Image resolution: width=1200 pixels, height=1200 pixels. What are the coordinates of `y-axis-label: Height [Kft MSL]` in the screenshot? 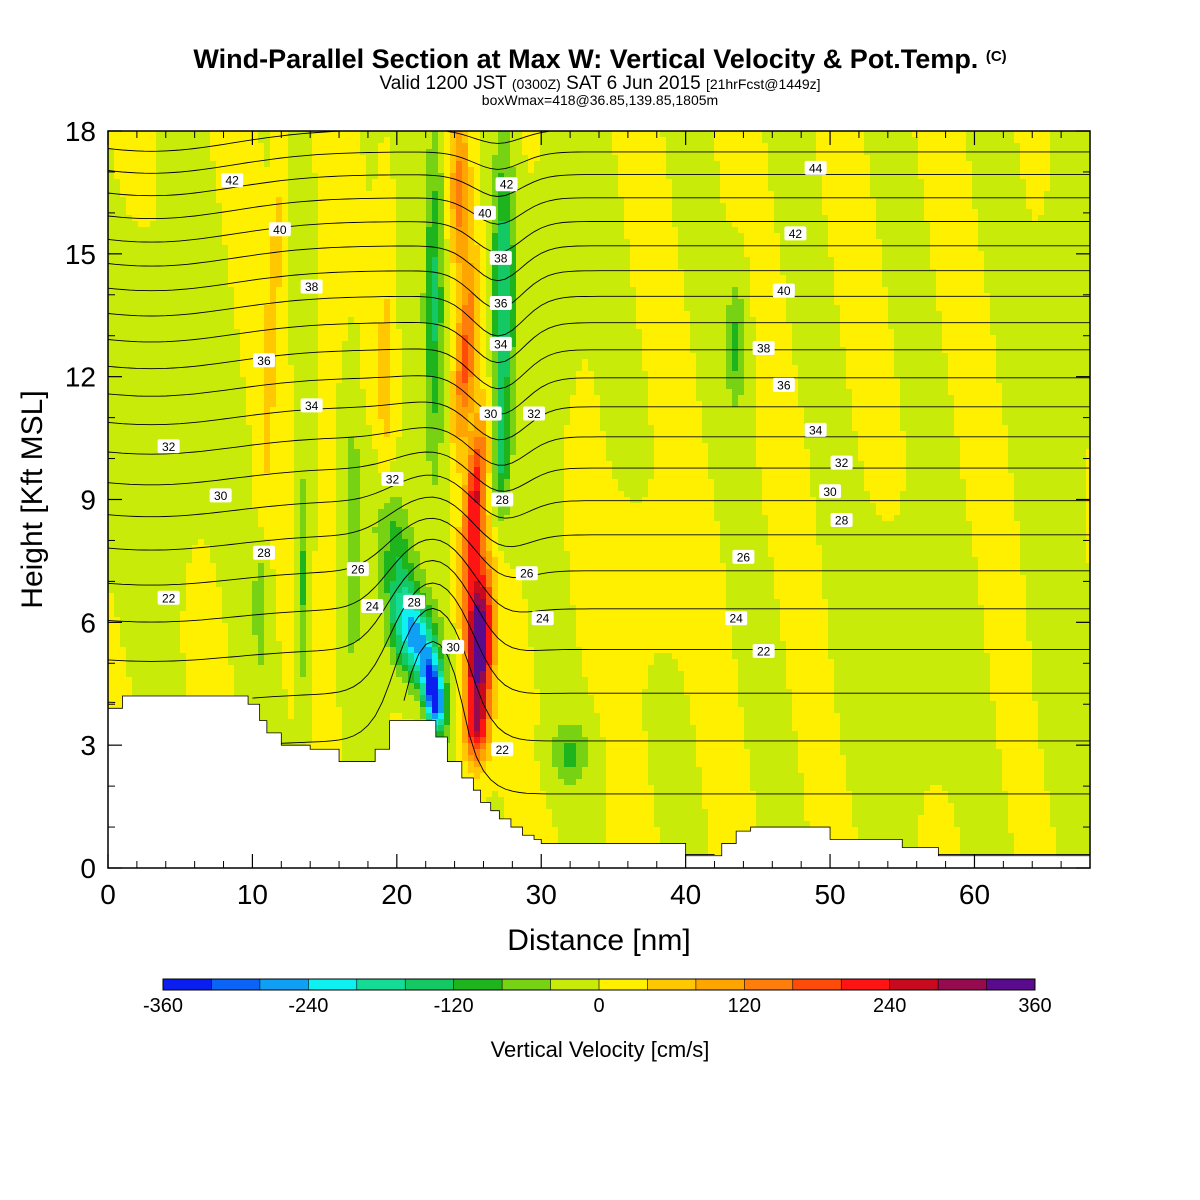 It's located at (32, 499).